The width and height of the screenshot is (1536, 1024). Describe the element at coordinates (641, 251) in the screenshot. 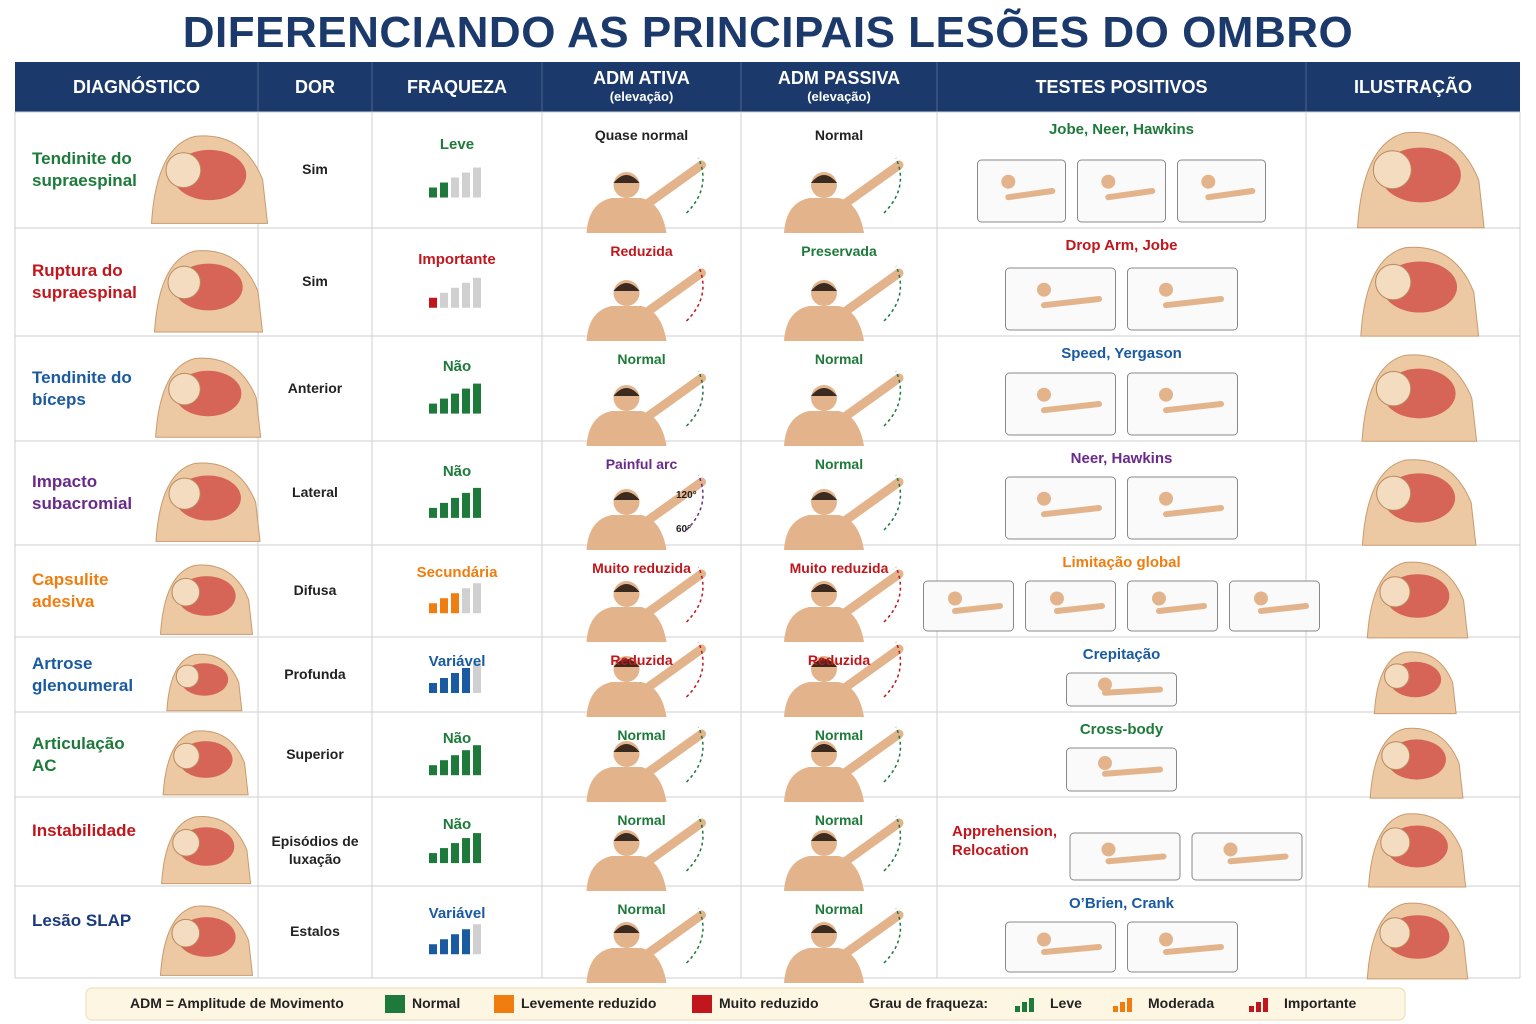

I see `active-rom: Reduzida` at that location.